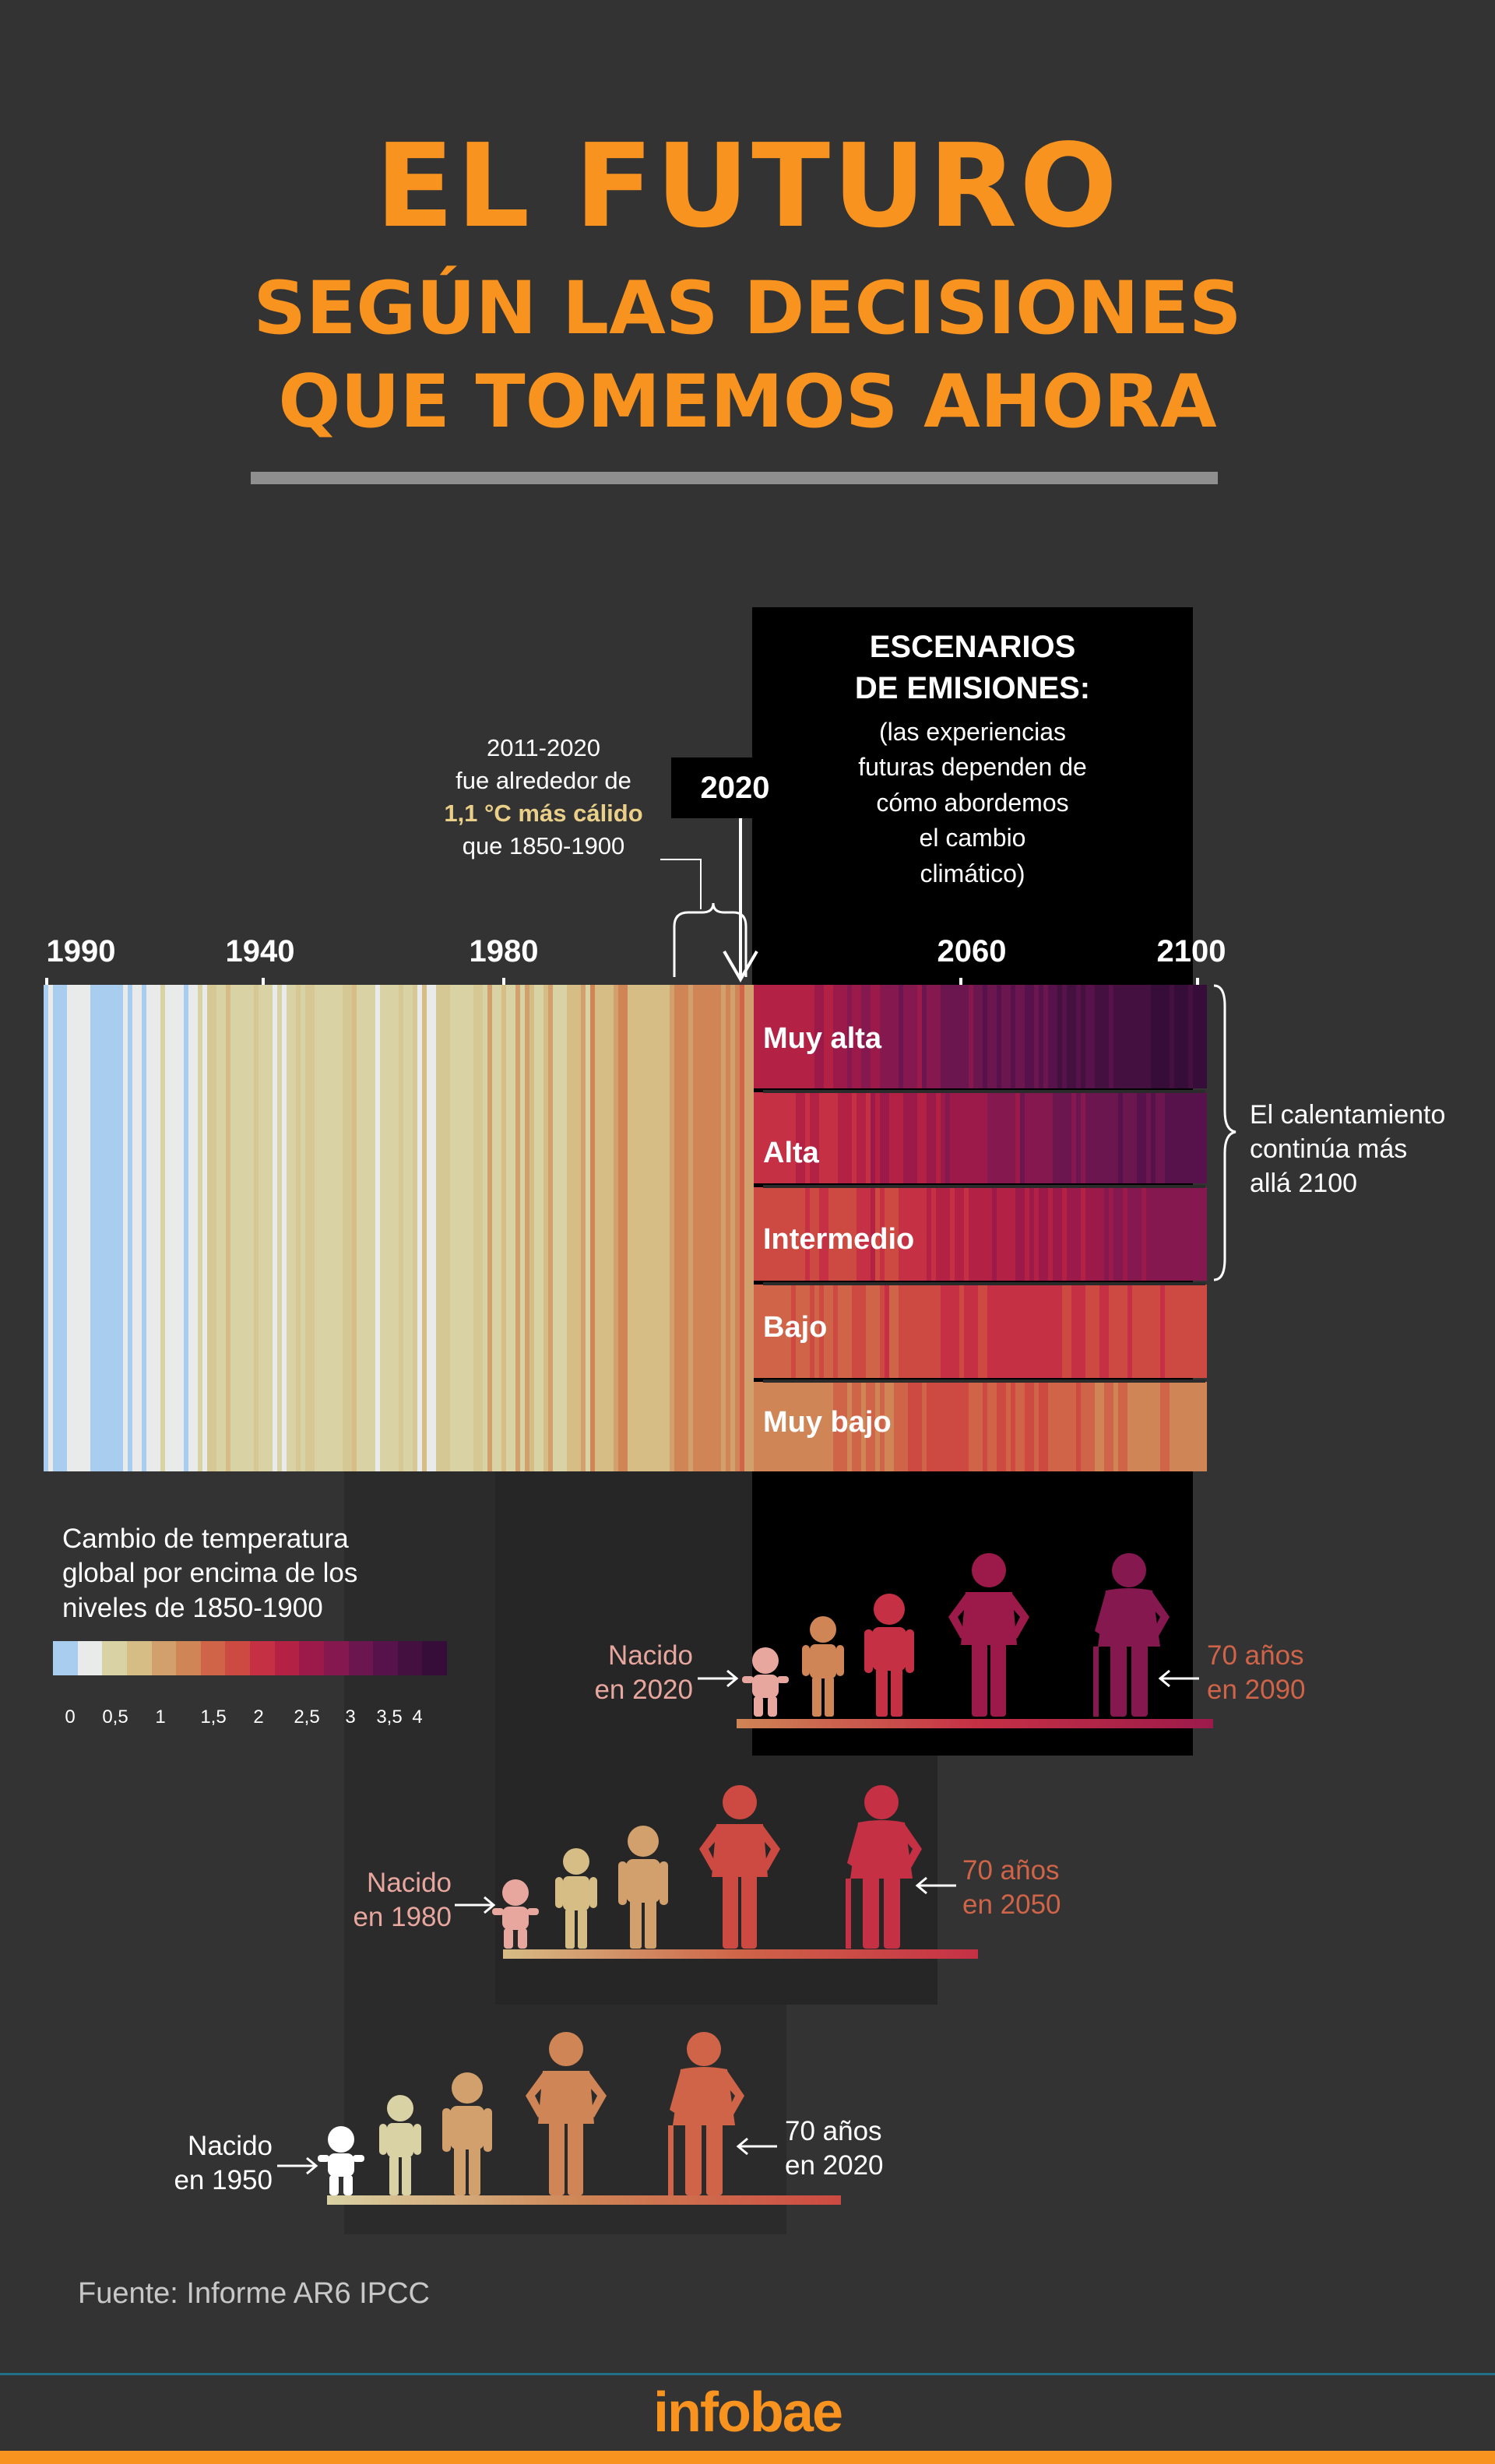  Describe the element at coordinates (1256, 1689) in the screenshot. I see `old-line: en 2090` at that location.